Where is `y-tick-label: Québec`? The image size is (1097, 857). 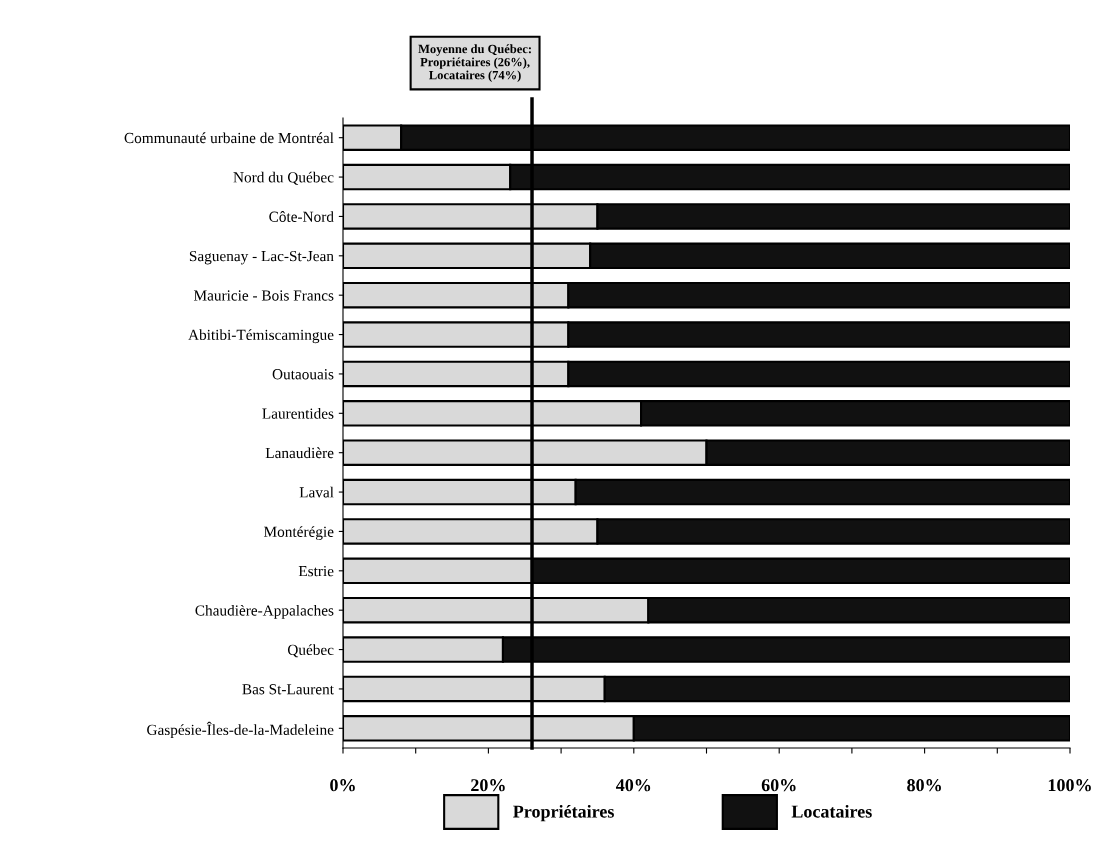
y-tick-label: Québec is located at coordinates (310, 651).